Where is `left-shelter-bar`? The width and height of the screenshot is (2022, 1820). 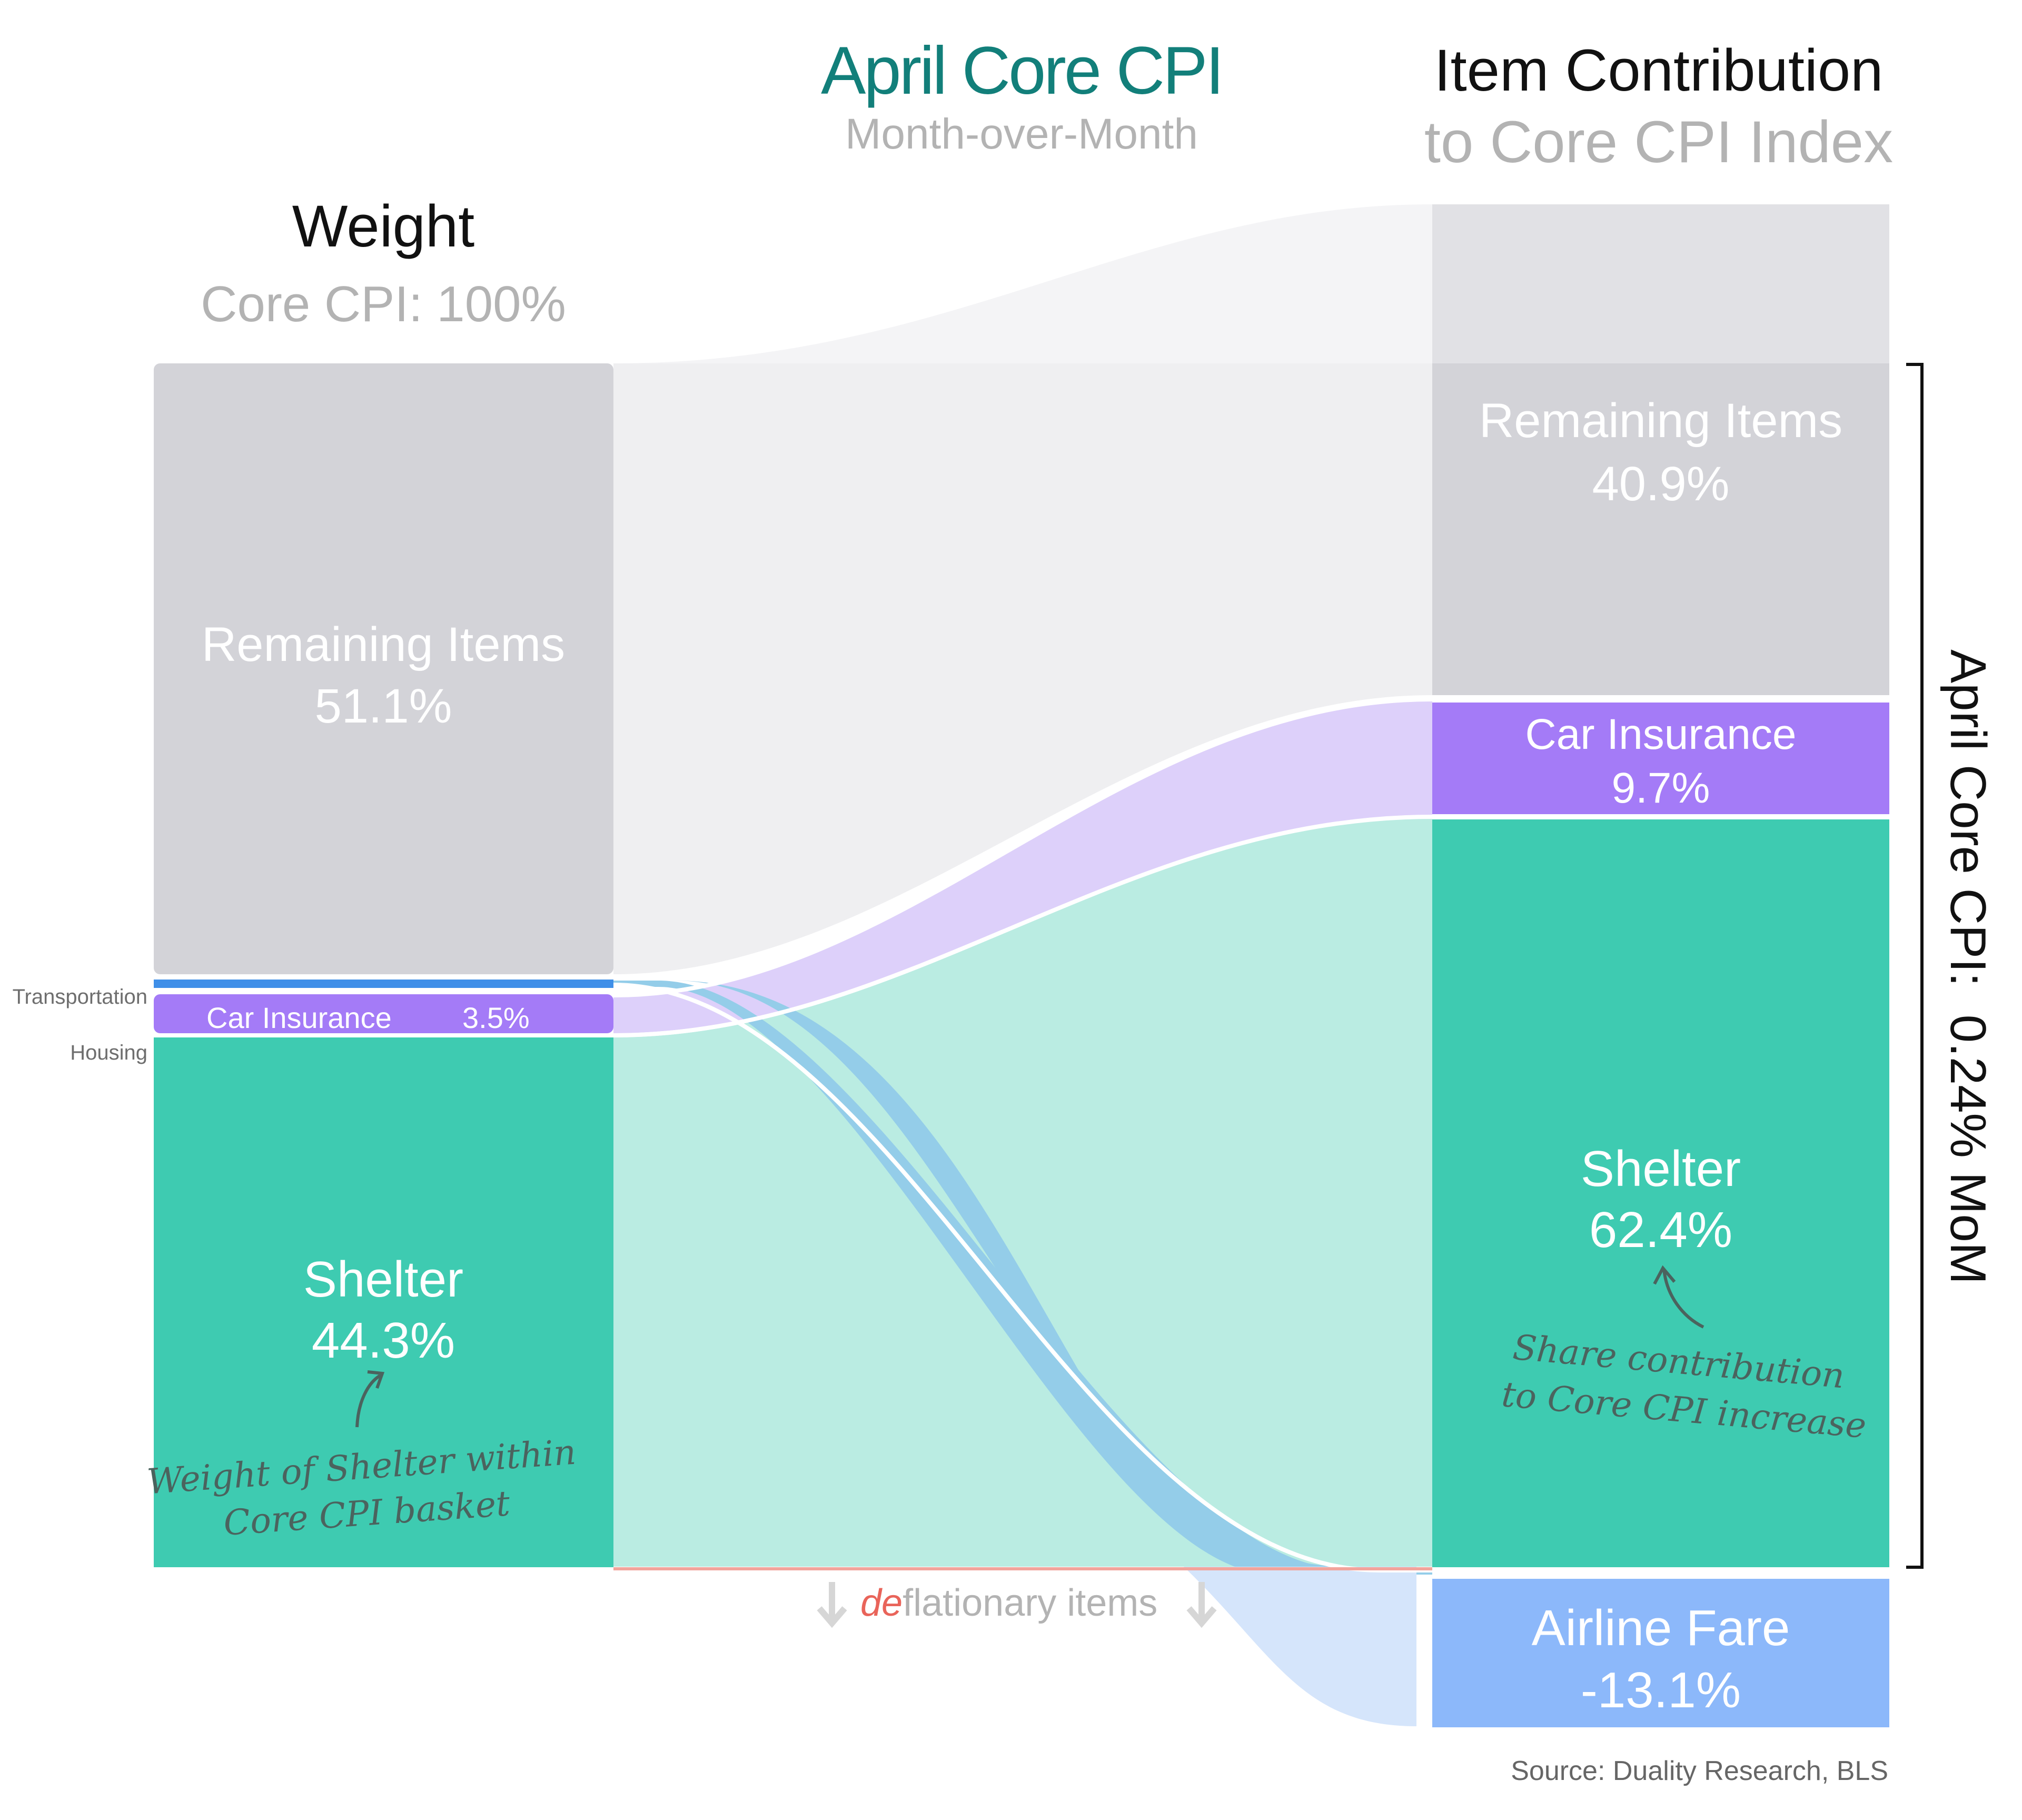 left-shelter-bar is located at coordinates (384, 1302).